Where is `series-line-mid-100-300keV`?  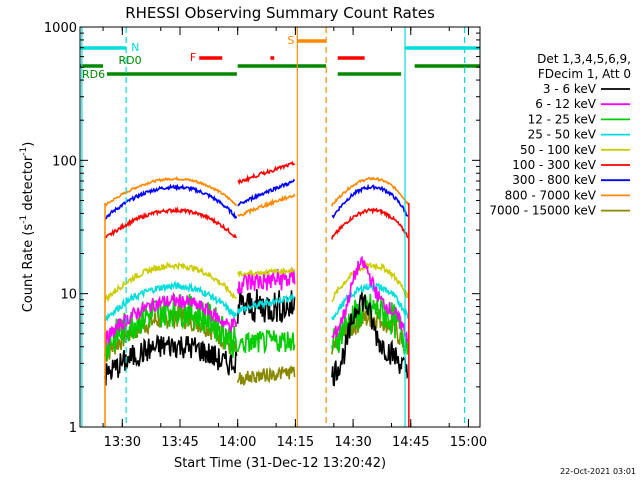
series-line-mid-100-300keV is located at coordinates (266, 173).